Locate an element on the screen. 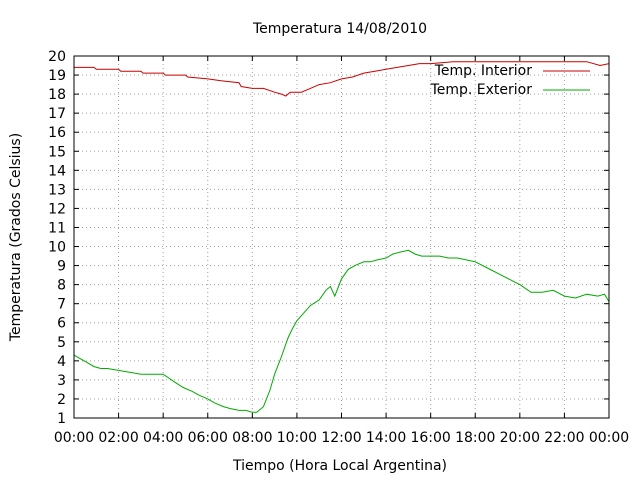  series-line-temp-interior is located at coordinates (342, 79).